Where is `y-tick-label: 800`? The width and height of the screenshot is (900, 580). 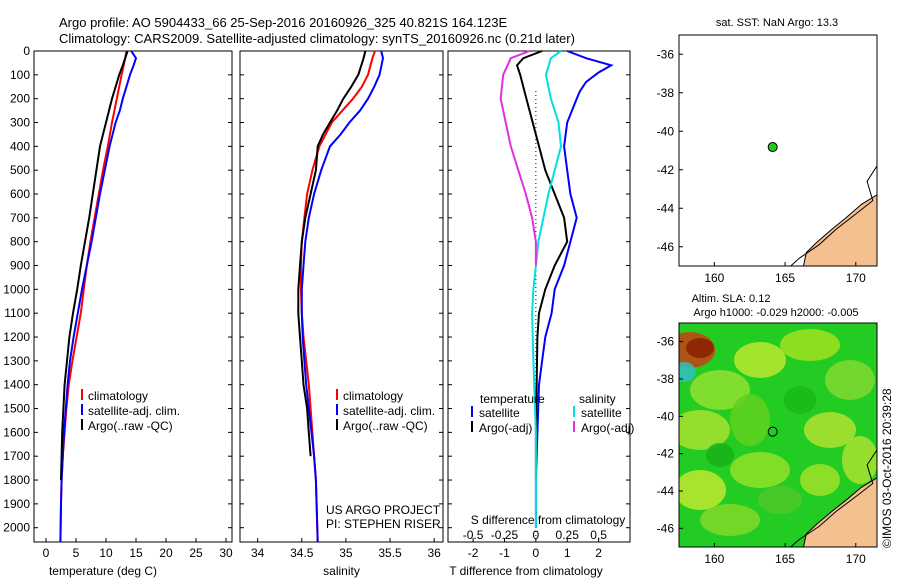
y-tick-label: 800 is located at coordinates (20, 242).